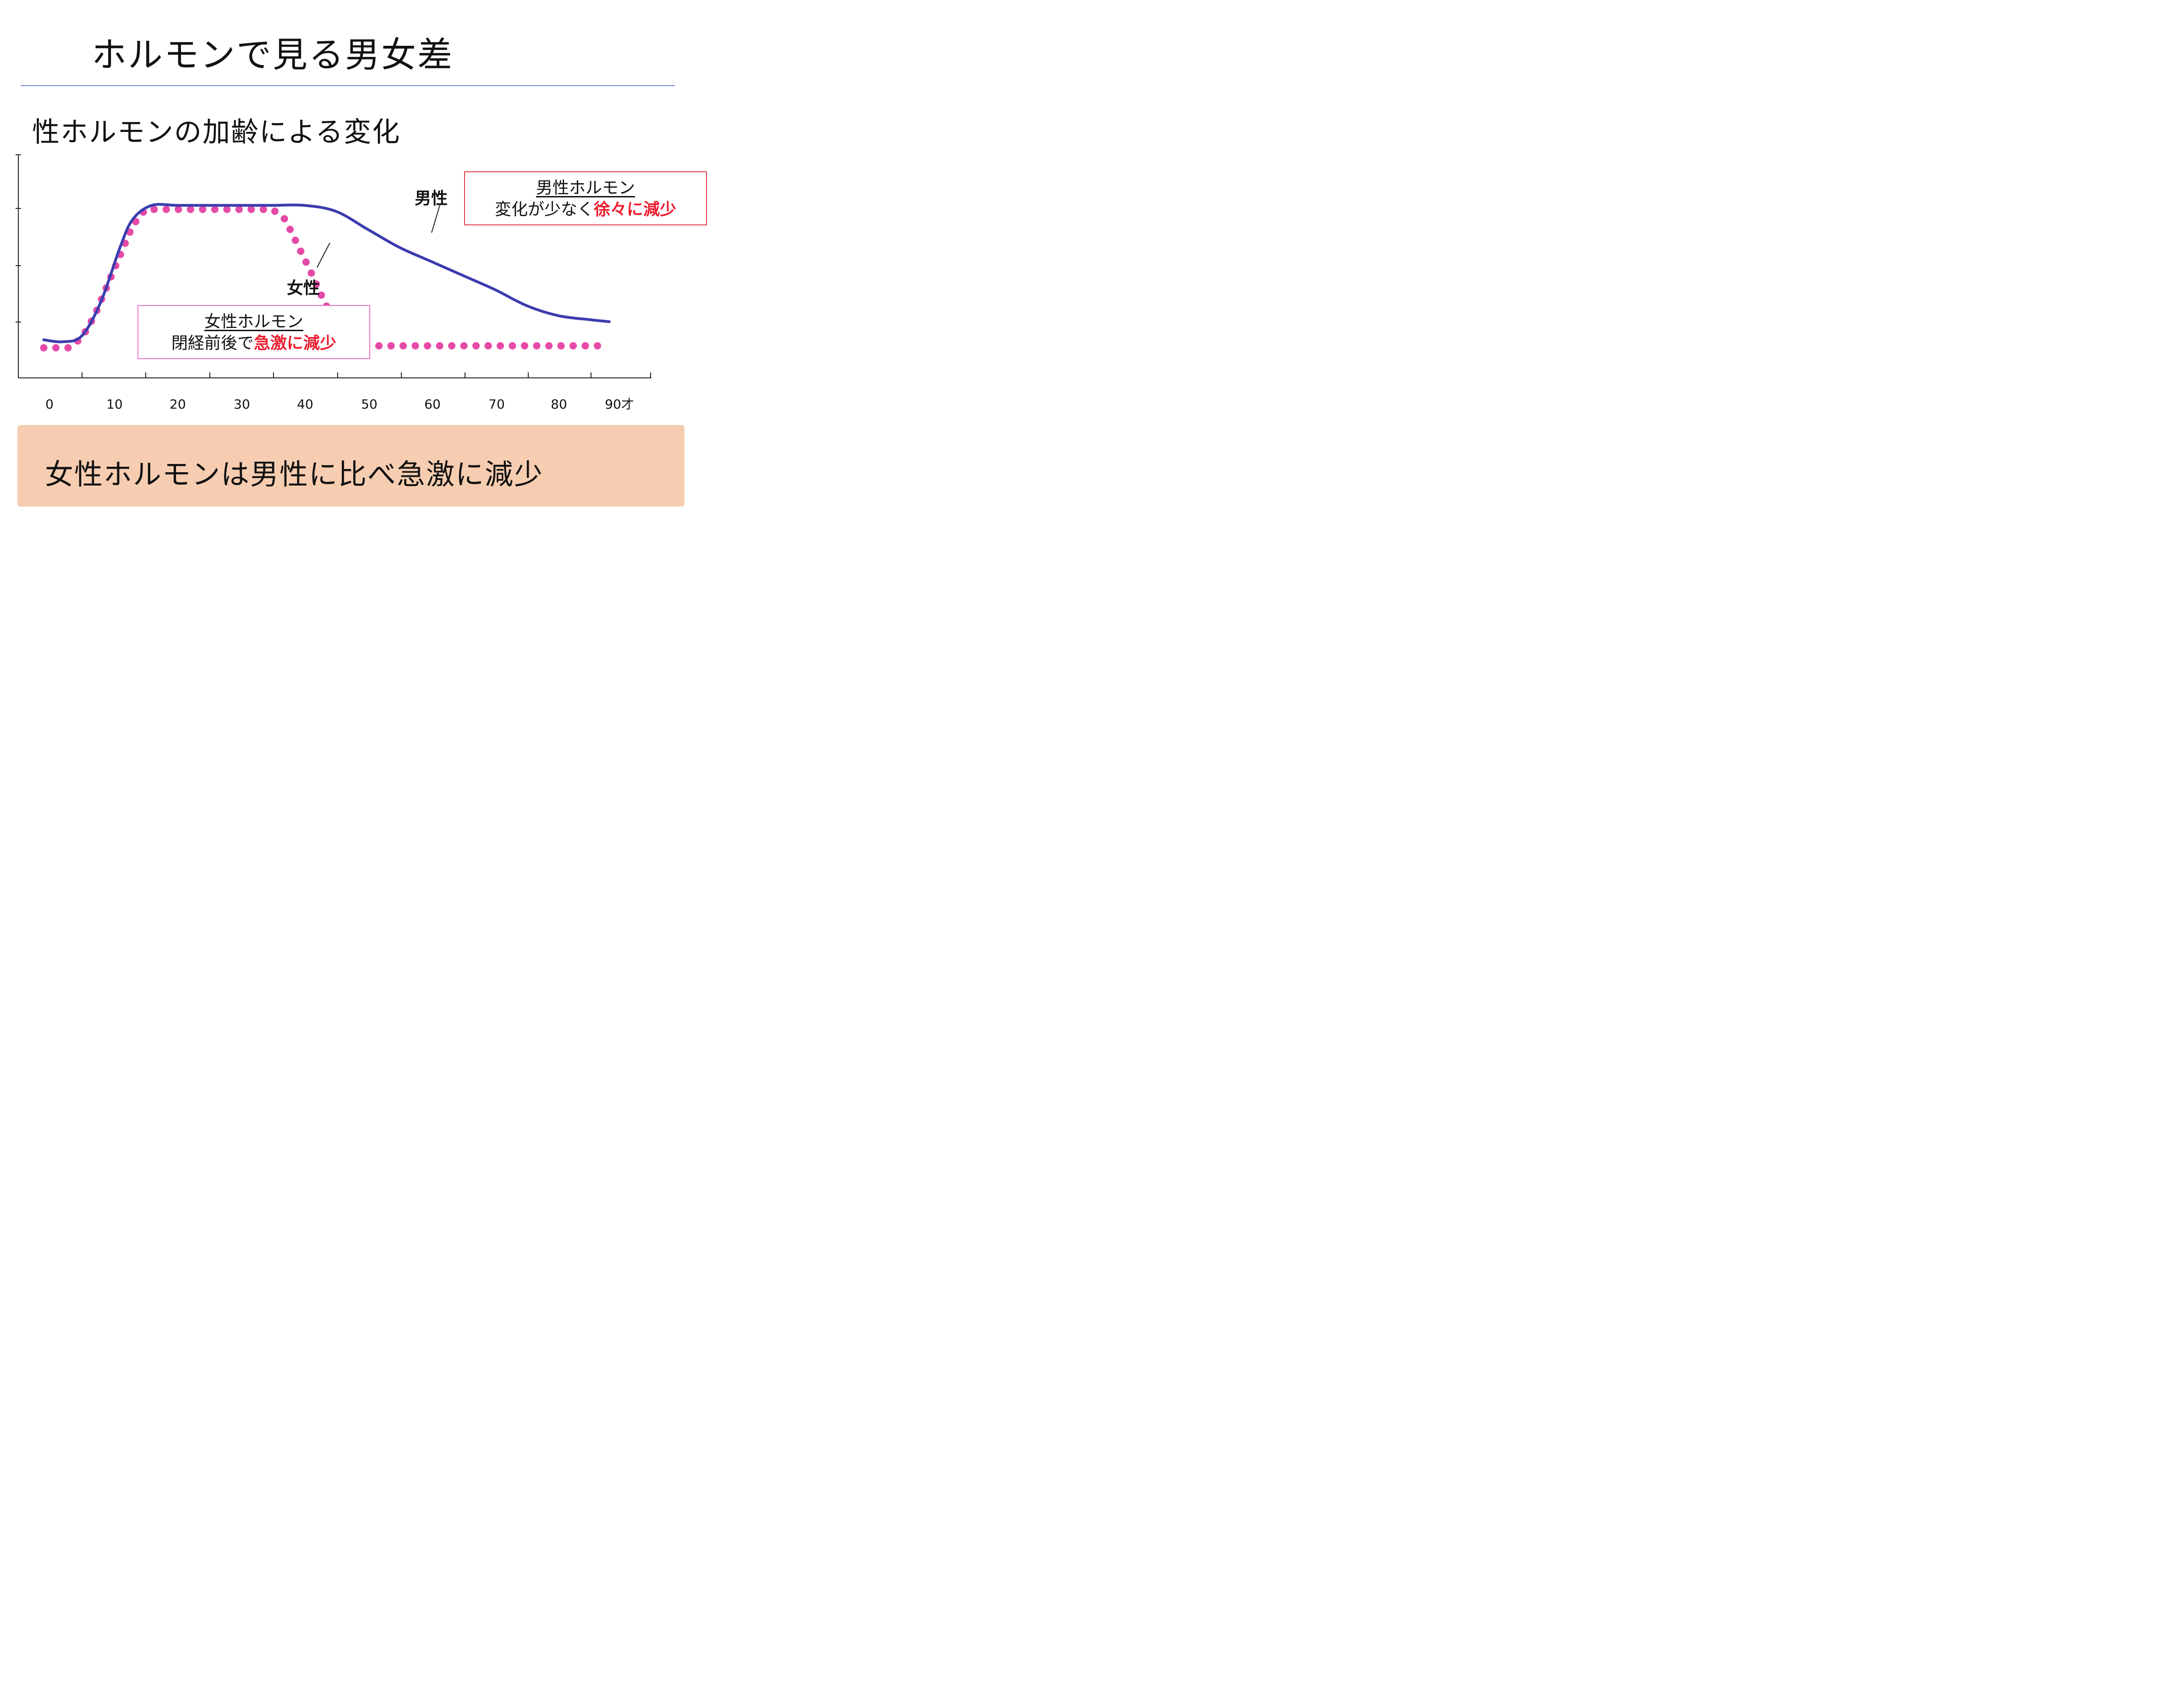 The image size is (2157, 1708). I want to click on female-callout-body: 閉経前後で急激に減少, so click(253, 344).